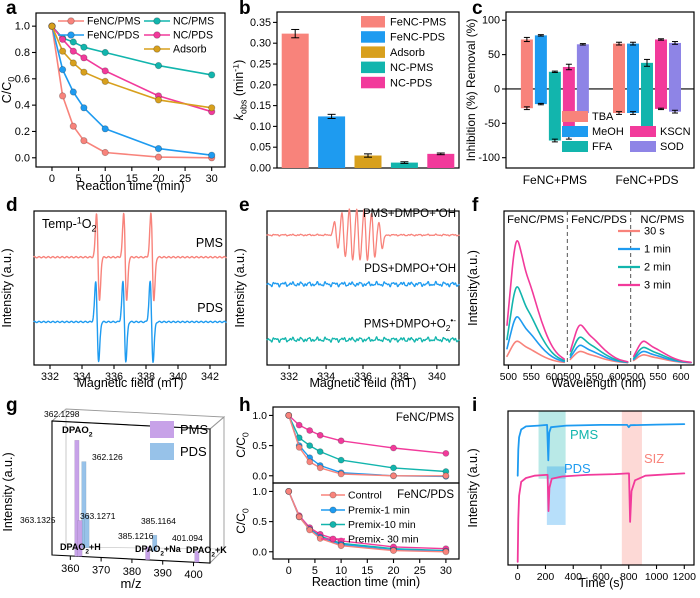 The image size is (700, 598). What do you see at coordinates (410, 324) in the screenshot?
I see `svg-text: PMS+DMPO+O2•-` at bounding box center [410, 324].